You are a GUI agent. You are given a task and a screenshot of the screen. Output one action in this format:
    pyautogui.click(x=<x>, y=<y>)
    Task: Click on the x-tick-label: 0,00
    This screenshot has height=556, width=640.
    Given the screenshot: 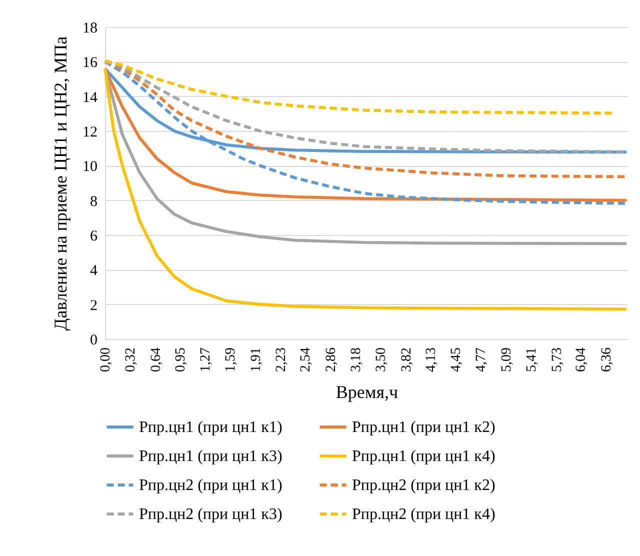 What is the action you would take?
    pyautogui.click(x=106, y=360)
    